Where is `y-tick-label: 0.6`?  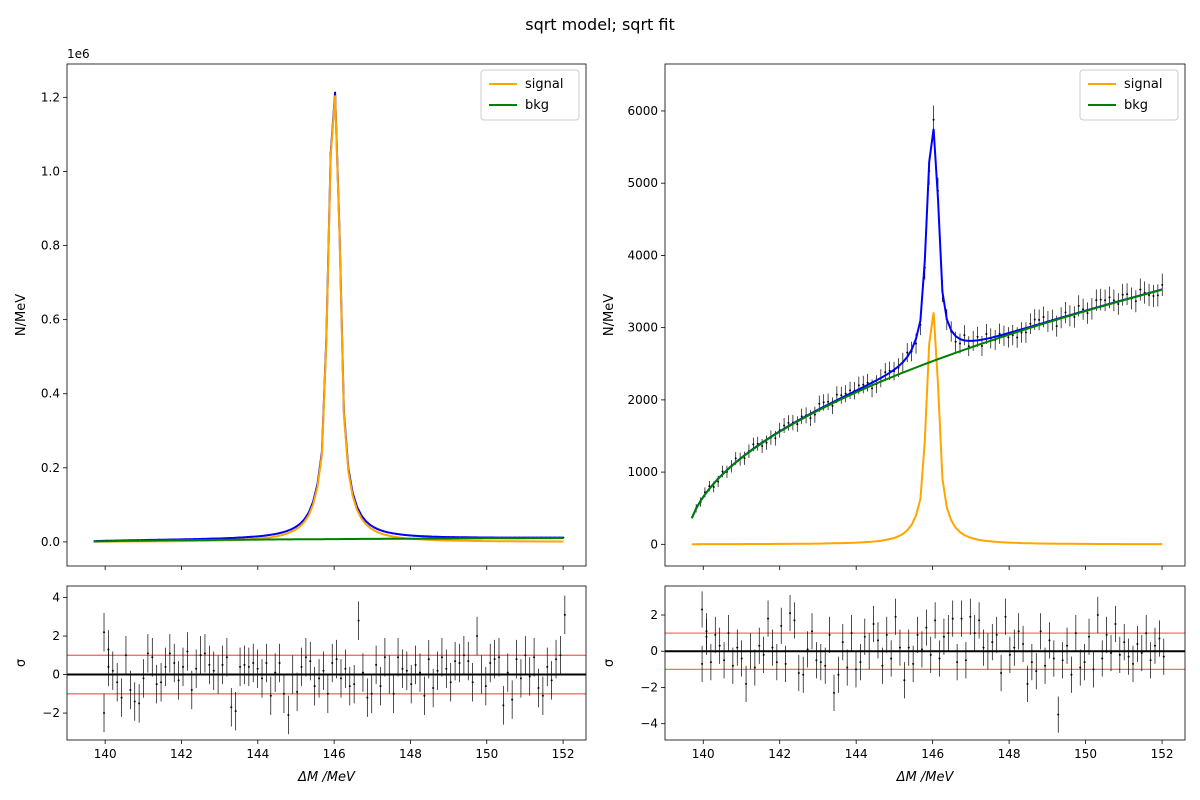 y-tick-label: 0.6 is located at coordinates (50, 320).